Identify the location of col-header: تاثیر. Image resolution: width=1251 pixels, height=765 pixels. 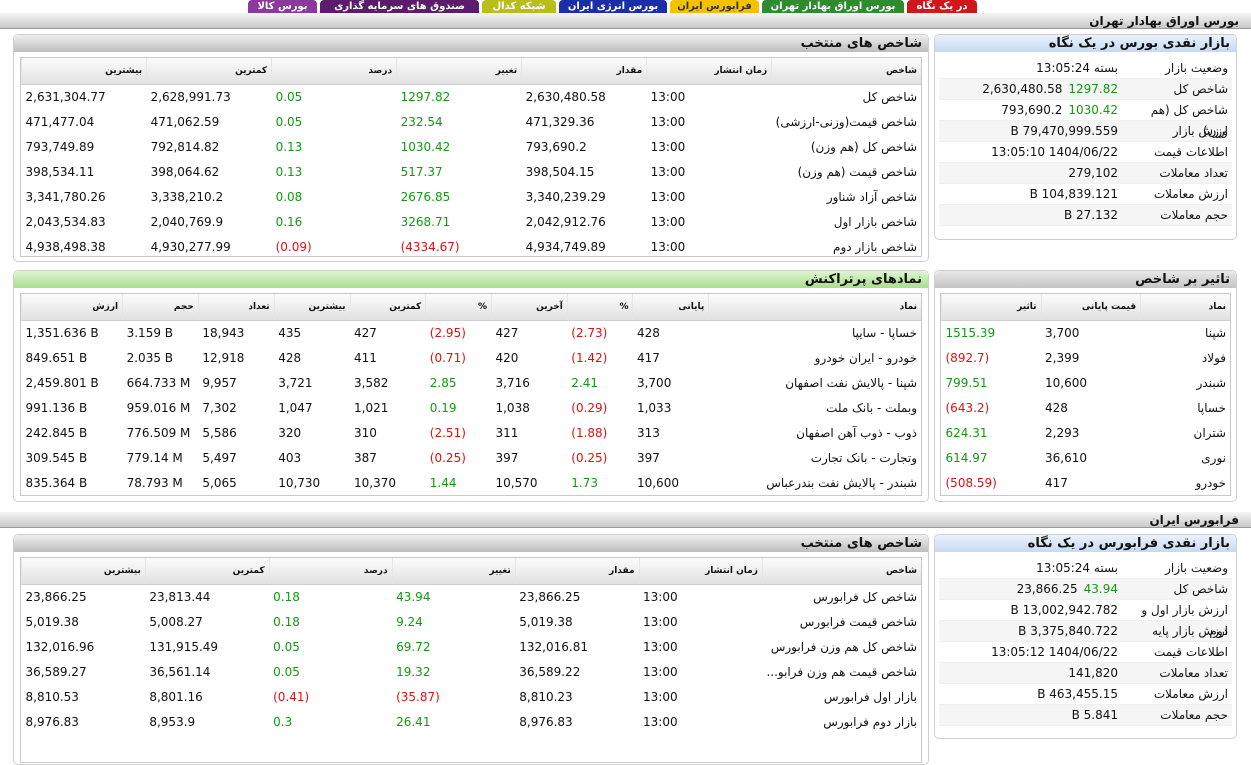
(991, 307).